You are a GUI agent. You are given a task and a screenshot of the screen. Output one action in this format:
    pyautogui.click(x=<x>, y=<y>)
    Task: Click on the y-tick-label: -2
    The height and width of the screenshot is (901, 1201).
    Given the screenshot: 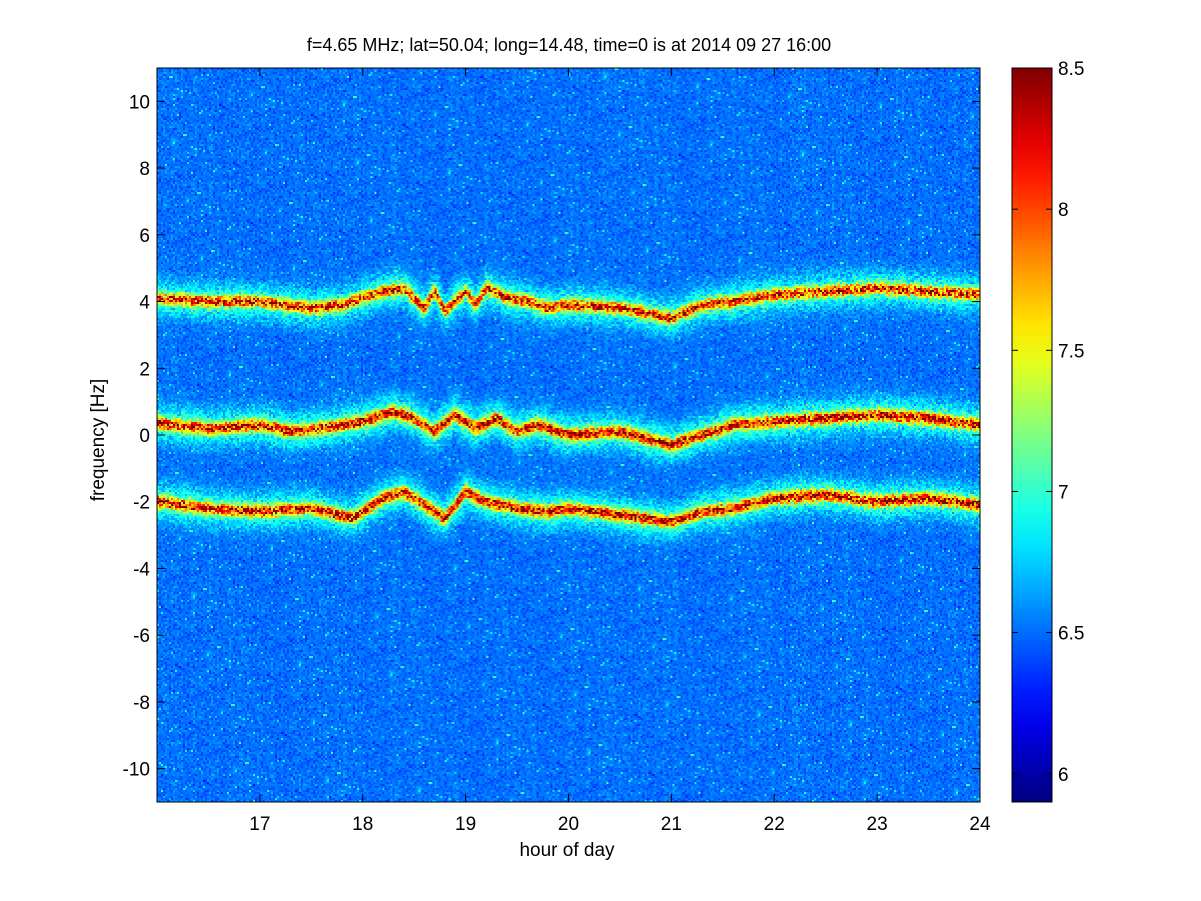 What is the action you would take?
    pyautogui.click(x=141, y=503)
    